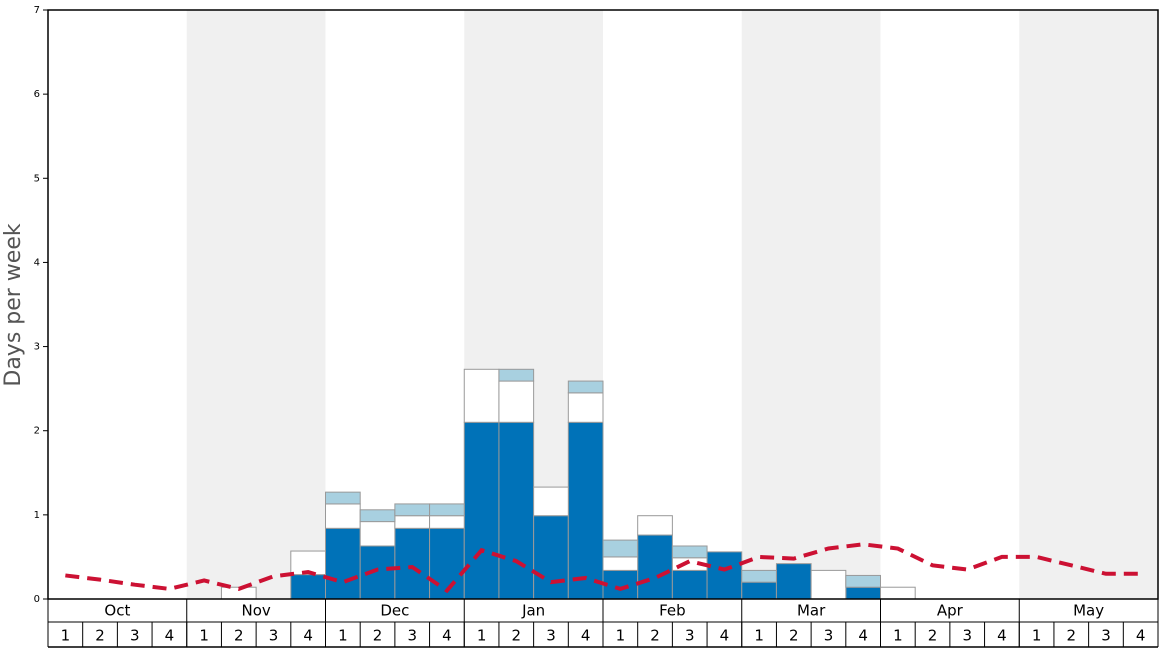  I want to click on month-label: Mar, so click(811, 611).